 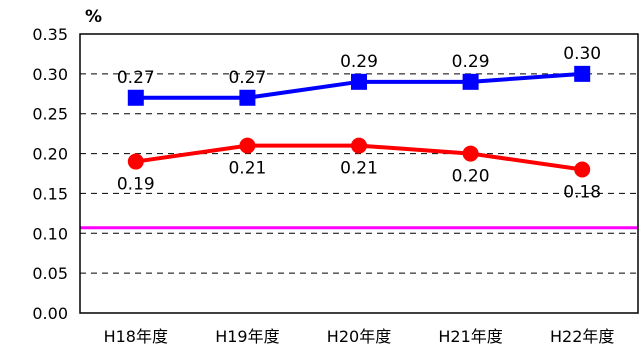 I want to click on data-label: 0.30, so click(x=582, y=54).